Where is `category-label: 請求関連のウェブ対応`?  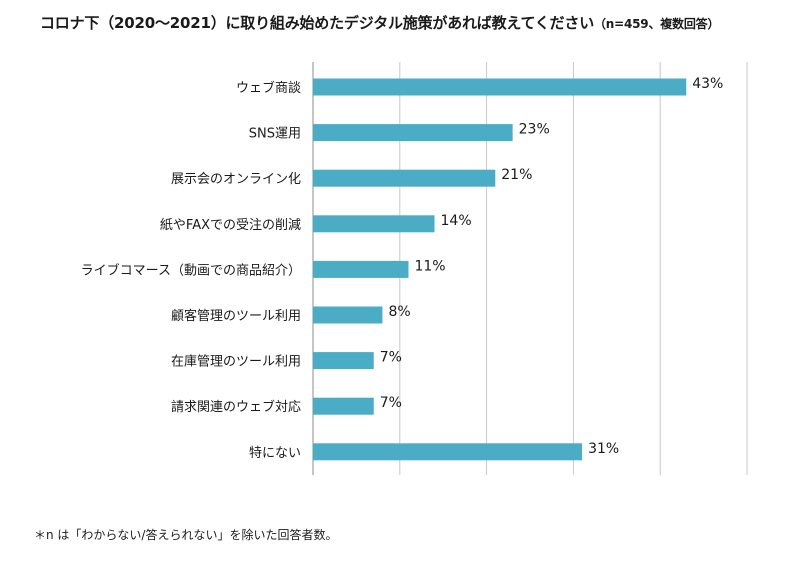 category-label: 請求関連のウェブ対応 is located at coordinates (236, 407).